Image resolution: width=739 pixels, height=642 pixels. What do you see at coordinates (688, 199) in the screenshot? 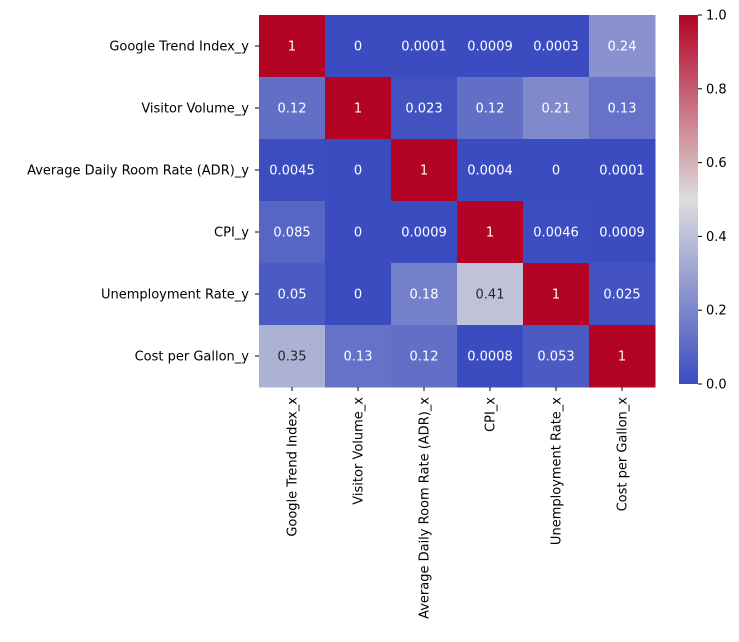
I see `colorbar-gradient` at bounding box center [688, 199].